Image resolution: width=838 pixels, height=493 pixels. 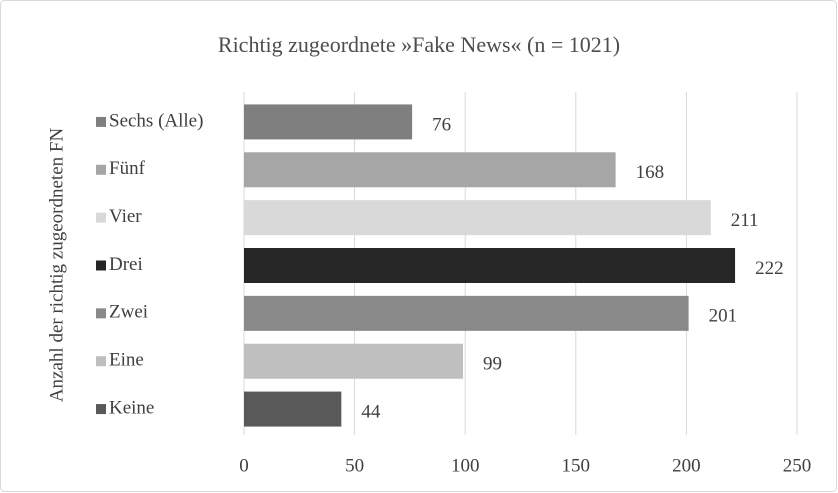 I want to click on y-axis-label: Anzahl der richtig zugeordneten FN, so click(x=56, y=265).